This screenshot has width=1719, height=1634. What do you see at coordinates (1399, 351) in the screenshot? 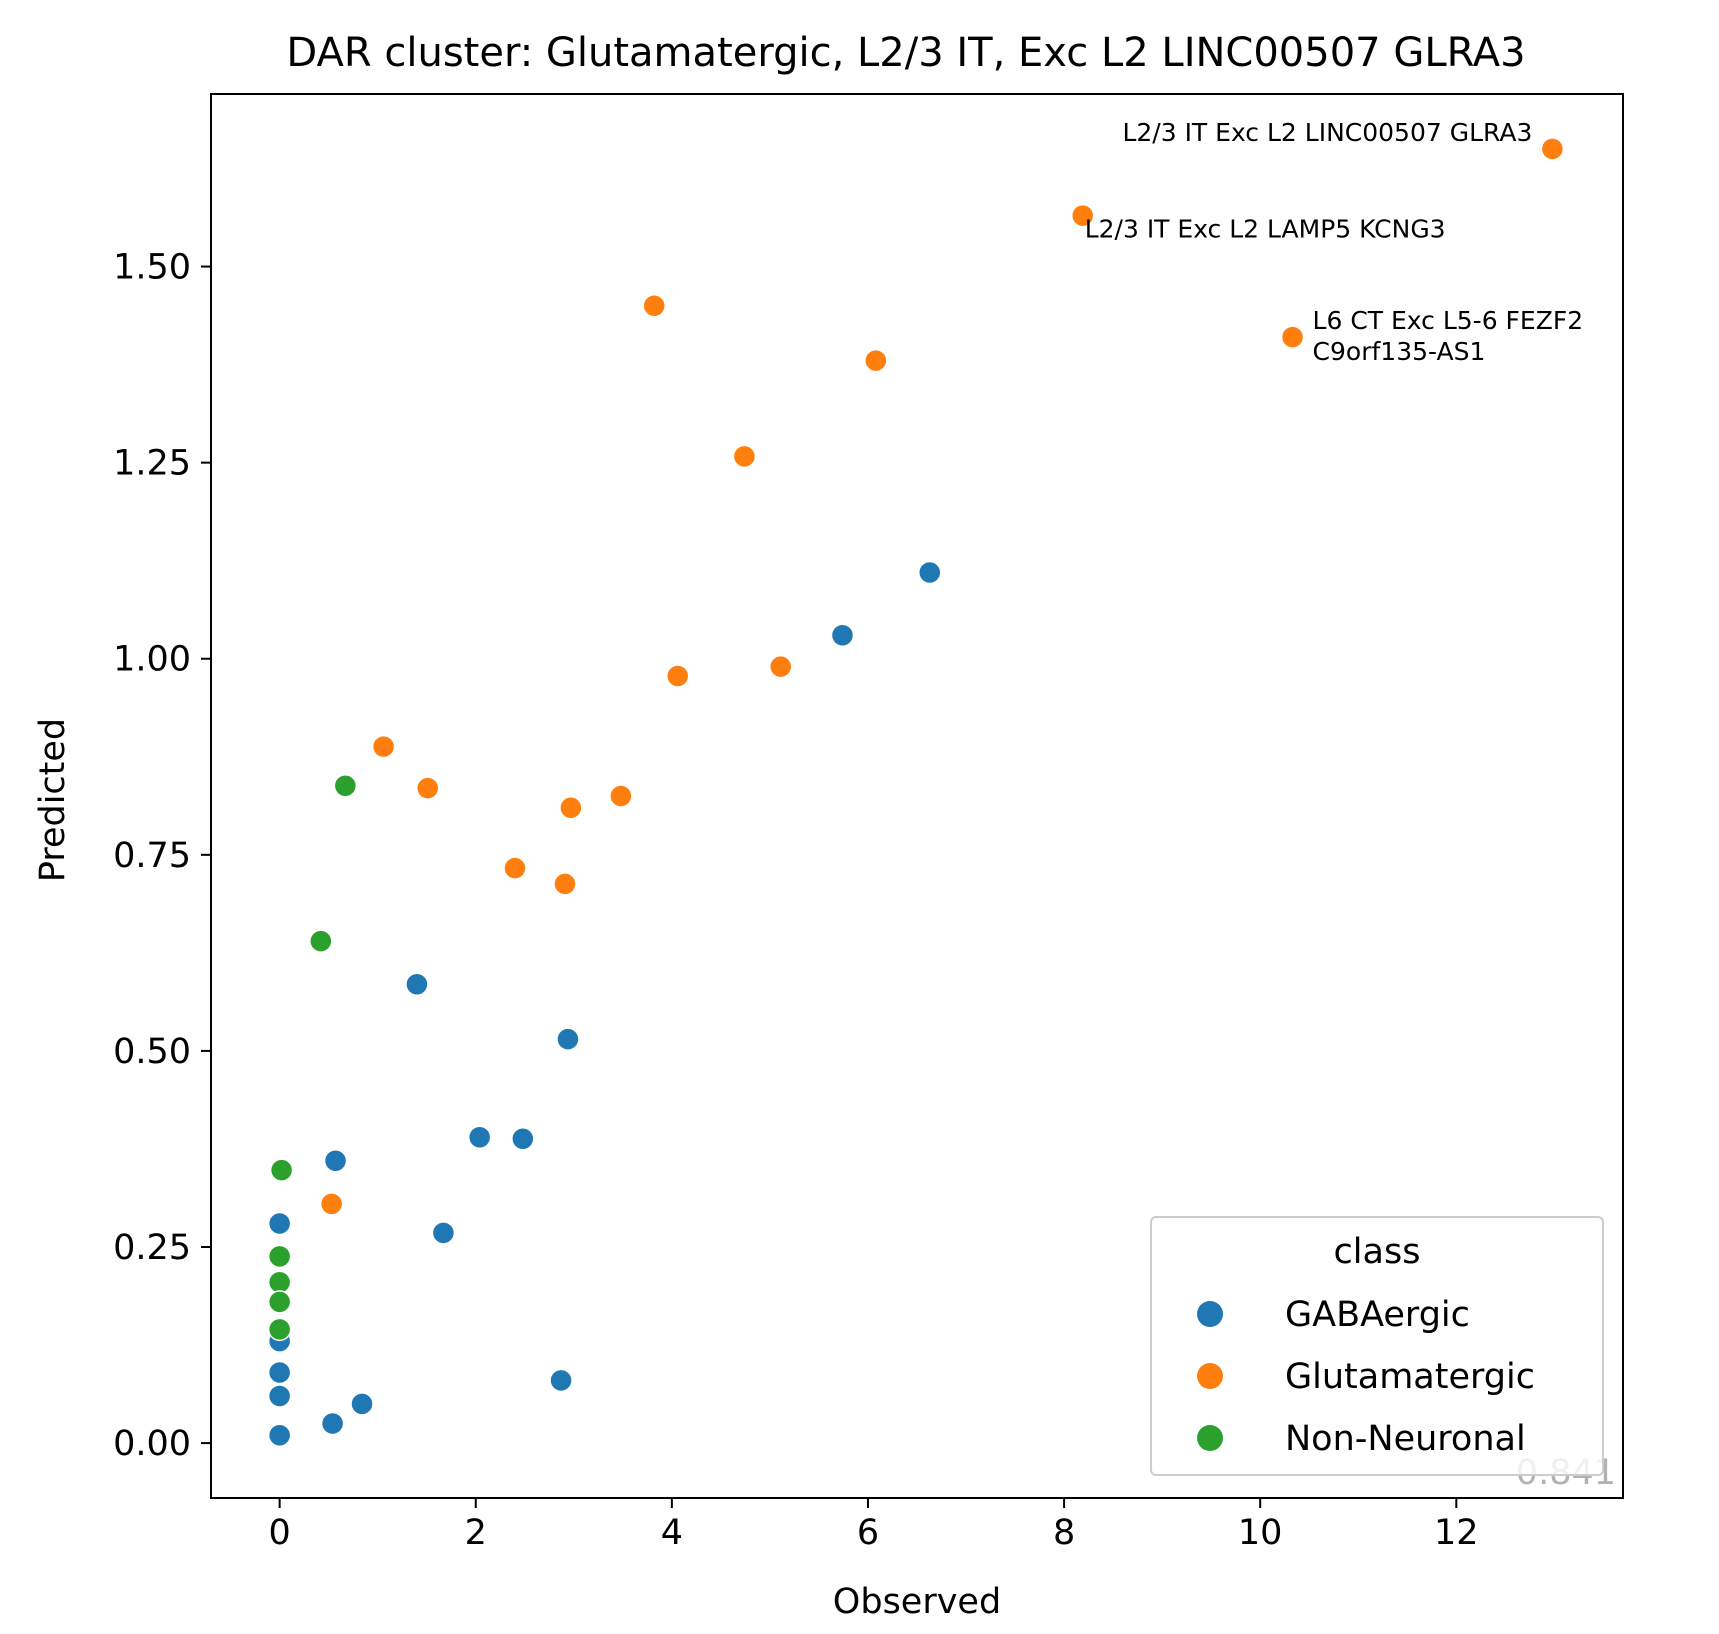
I see `point-annotation: C9orf135-AS1` at bounding box center [1399, 351].